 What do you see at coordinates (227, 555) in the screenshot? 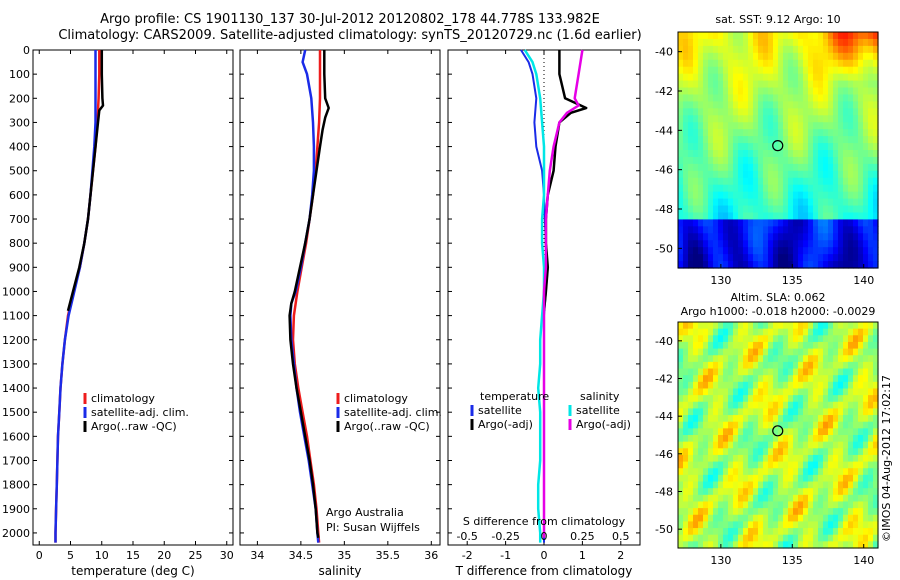
I see `temperature-xtick-label: 30` at bounding box center [227, 555].